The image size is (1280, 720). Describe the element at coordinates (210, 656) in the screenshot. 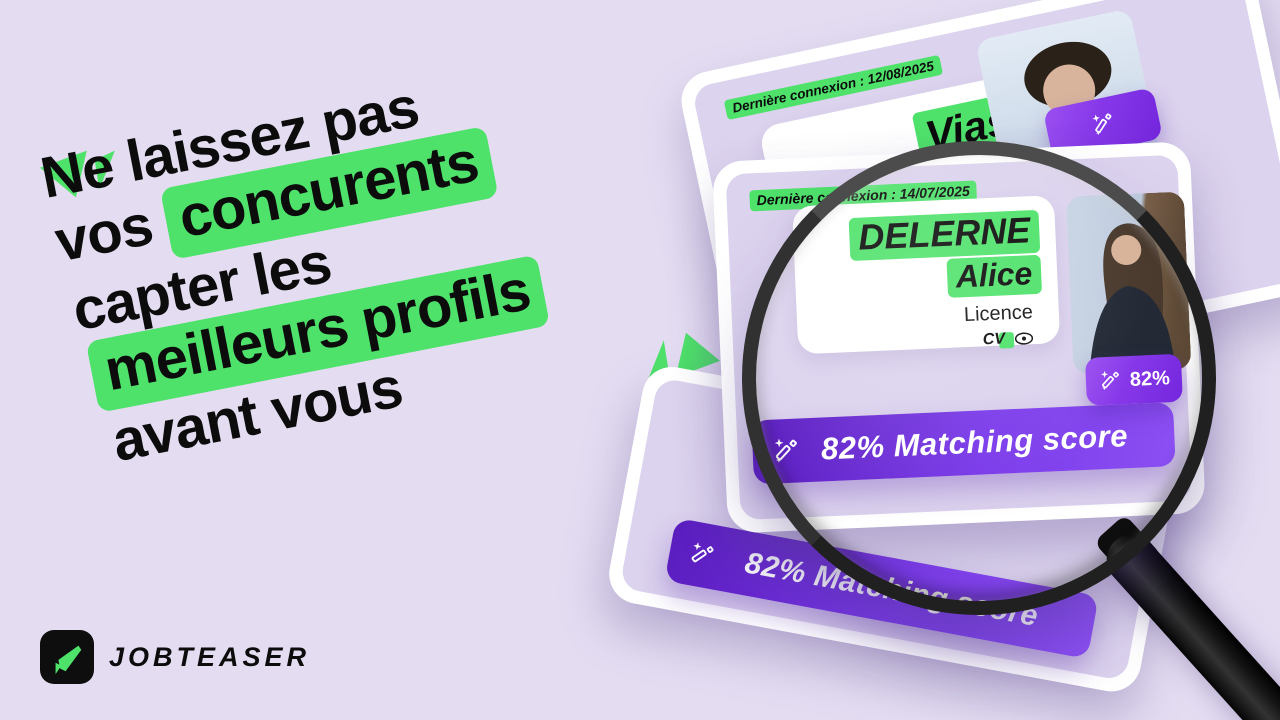

I see `brand-wordmark: JOBTEASER` at that location.